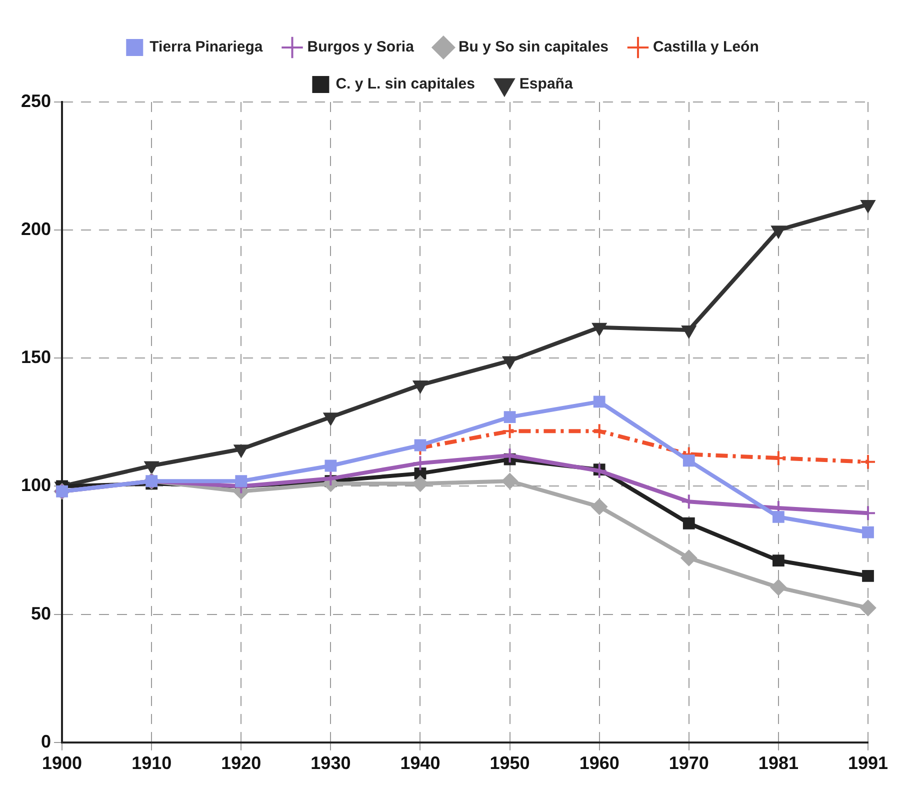 The height and width of the screenshot is (799, 910). What do you see at coordinates (533, 47) in the screenshot?
I see `legend-label: Bu y So sin capitales` at bounding box center [533, 47].